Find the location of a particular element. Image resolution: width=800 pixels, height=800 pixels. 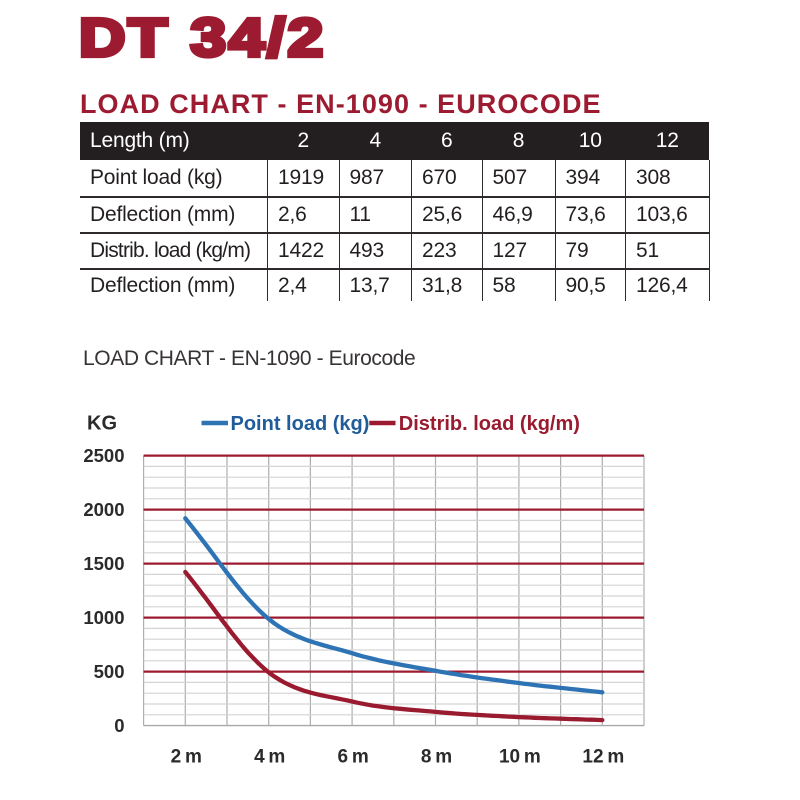

svg-text: 1500 is located at coordinates (103, 563).